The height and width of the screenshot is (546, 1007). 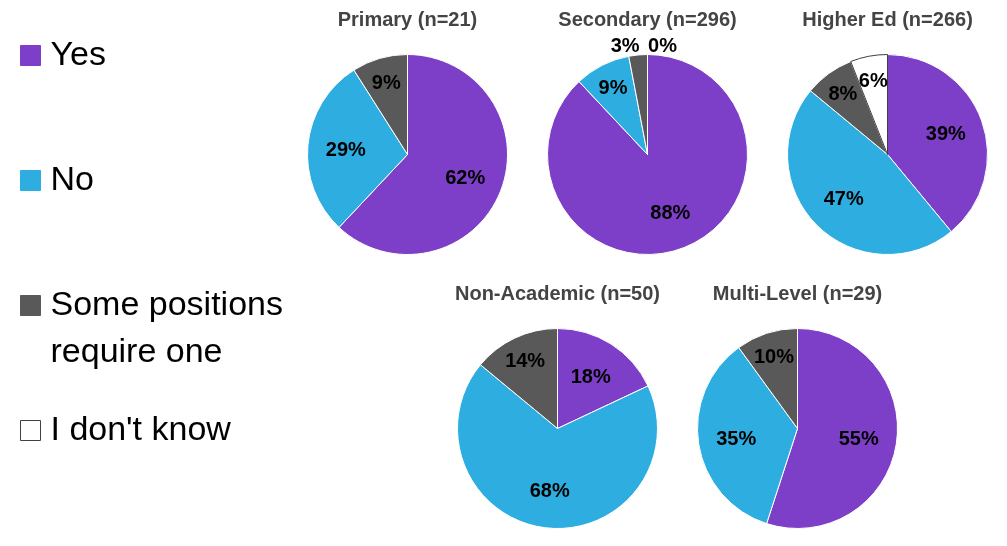 What do you see at coordinates (407, 18) in the screenshot?
I see `chart-title: Primary (n=21)` at bounding box center [407, 18].